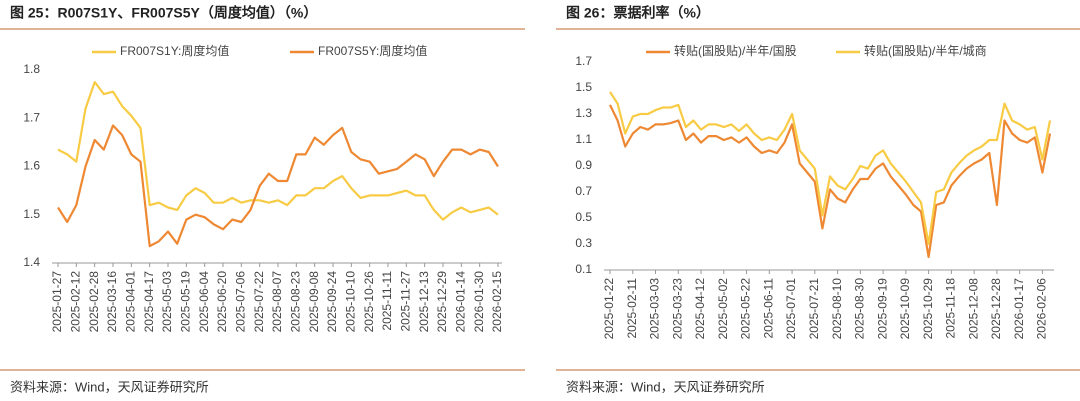  What do you see at coordinates (677, 309) in the screenshot?
I see `x-tick-label: 2025-03-23` at bounding box center [677, 309].